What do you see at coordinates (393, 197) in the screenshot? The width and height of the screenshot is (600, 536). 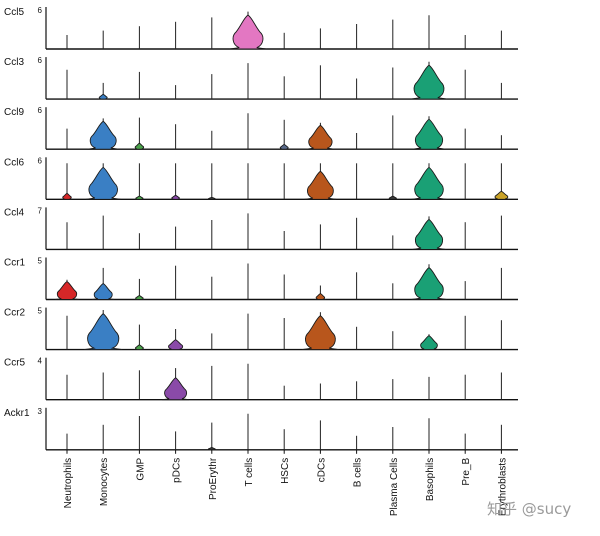 I see `violin-plasma-cells` at bounding box center [393, 197].